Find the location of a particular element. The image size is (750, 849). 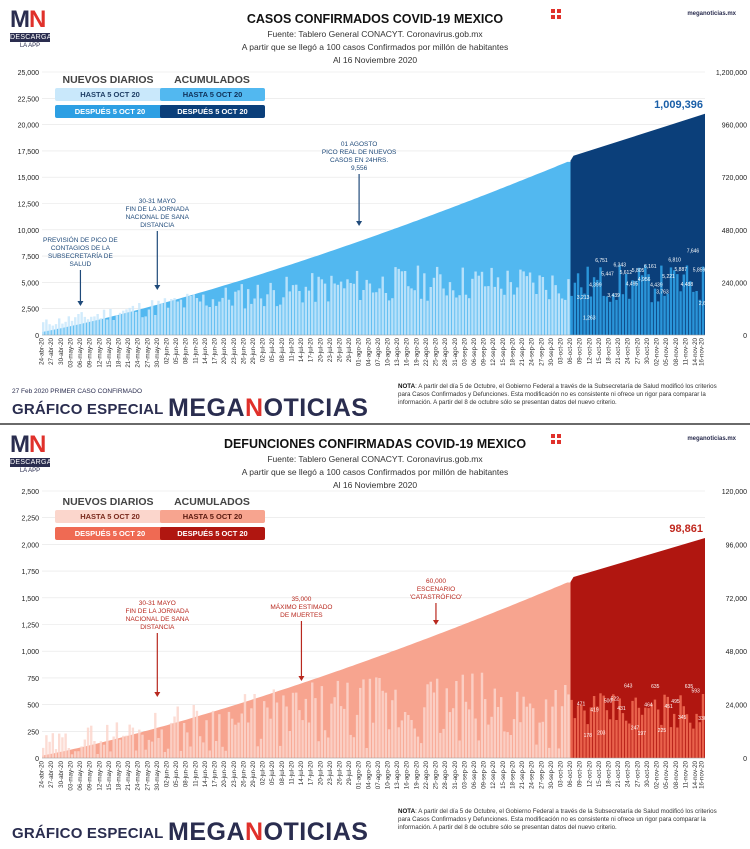

x-tick-label: 20-jun-20 is located at coordinates (224, 350).